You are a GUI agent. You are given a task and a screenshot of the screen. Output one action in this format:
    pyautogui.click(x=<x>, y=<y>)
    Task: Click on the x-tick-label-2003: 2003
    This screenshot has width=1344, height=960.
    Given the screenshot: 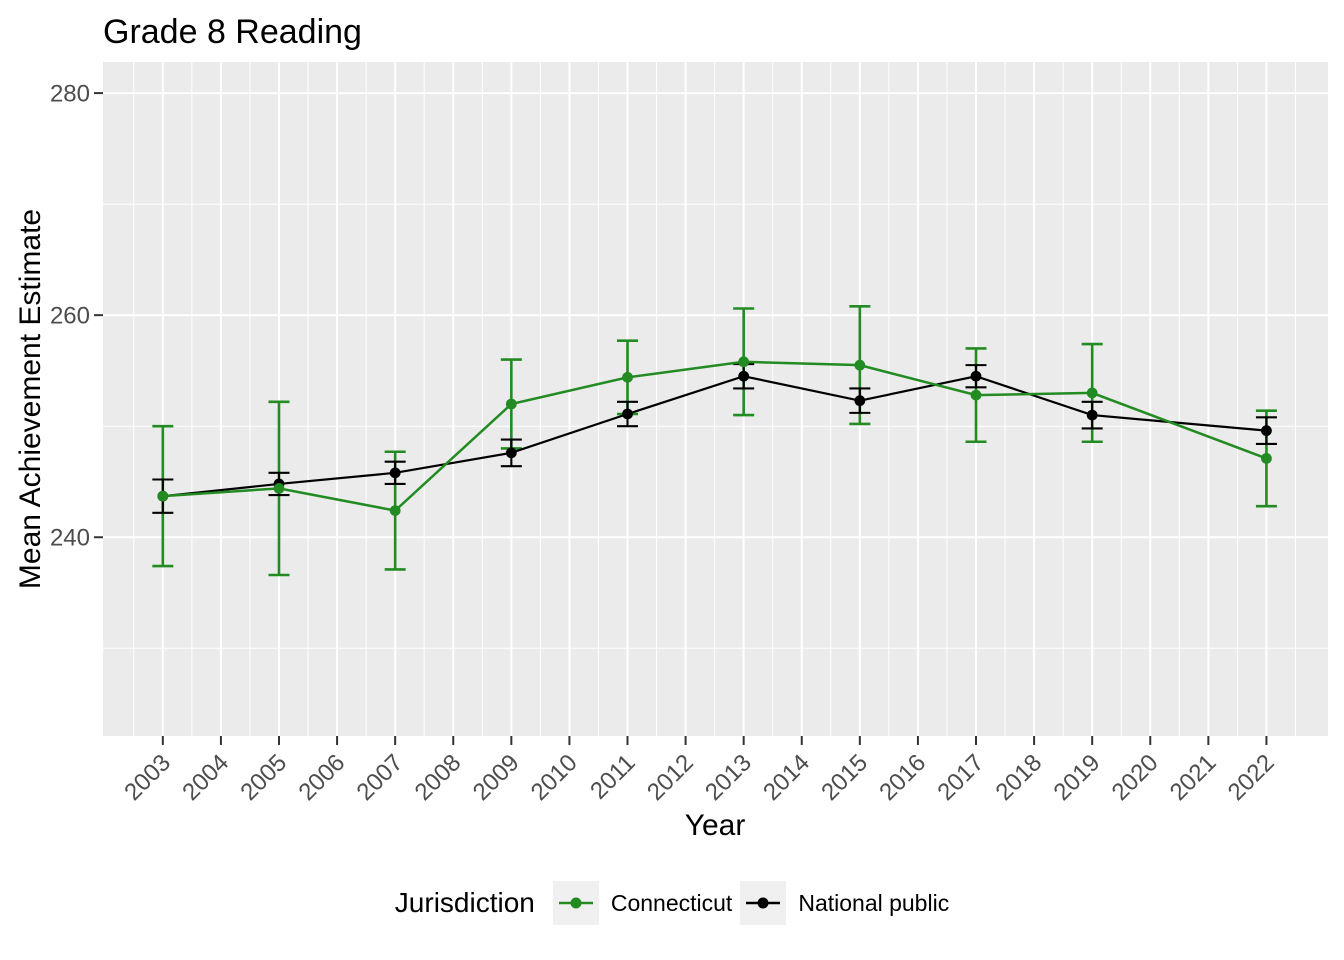 What is the action you would take?
    pyautogui.click(x=147, y=777)
    